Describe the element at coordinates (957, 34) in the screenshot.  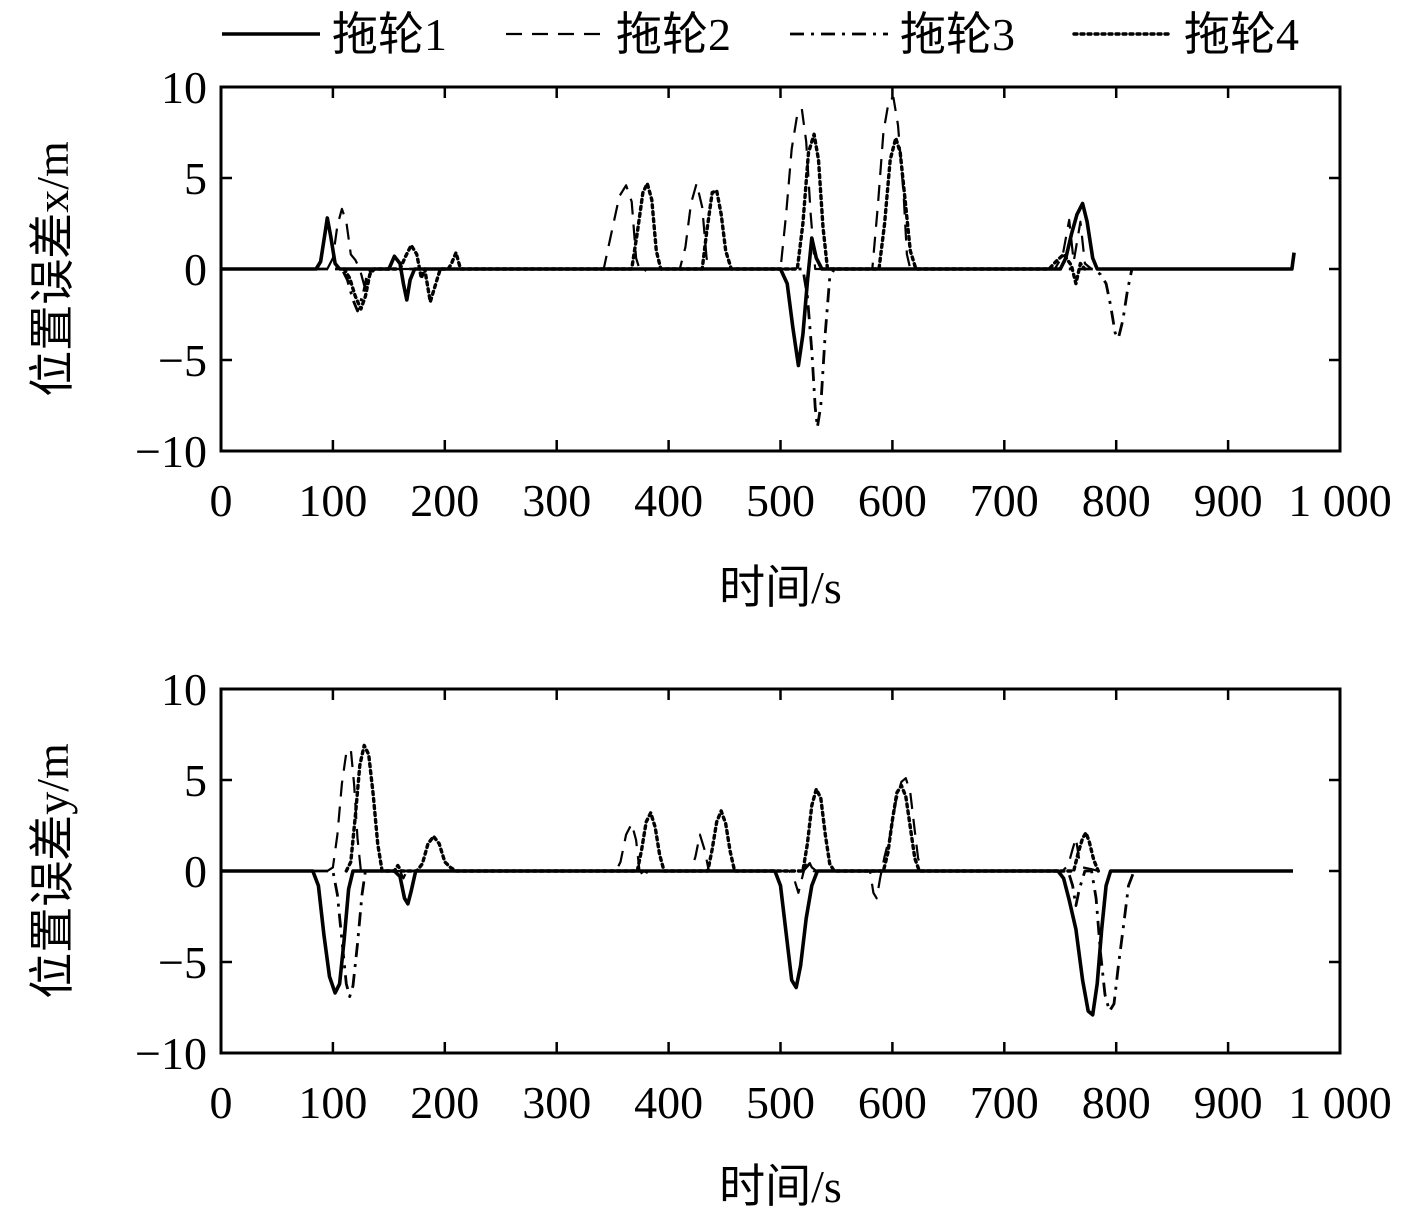
I see `legend-label-3: 拖轮3` at that location.